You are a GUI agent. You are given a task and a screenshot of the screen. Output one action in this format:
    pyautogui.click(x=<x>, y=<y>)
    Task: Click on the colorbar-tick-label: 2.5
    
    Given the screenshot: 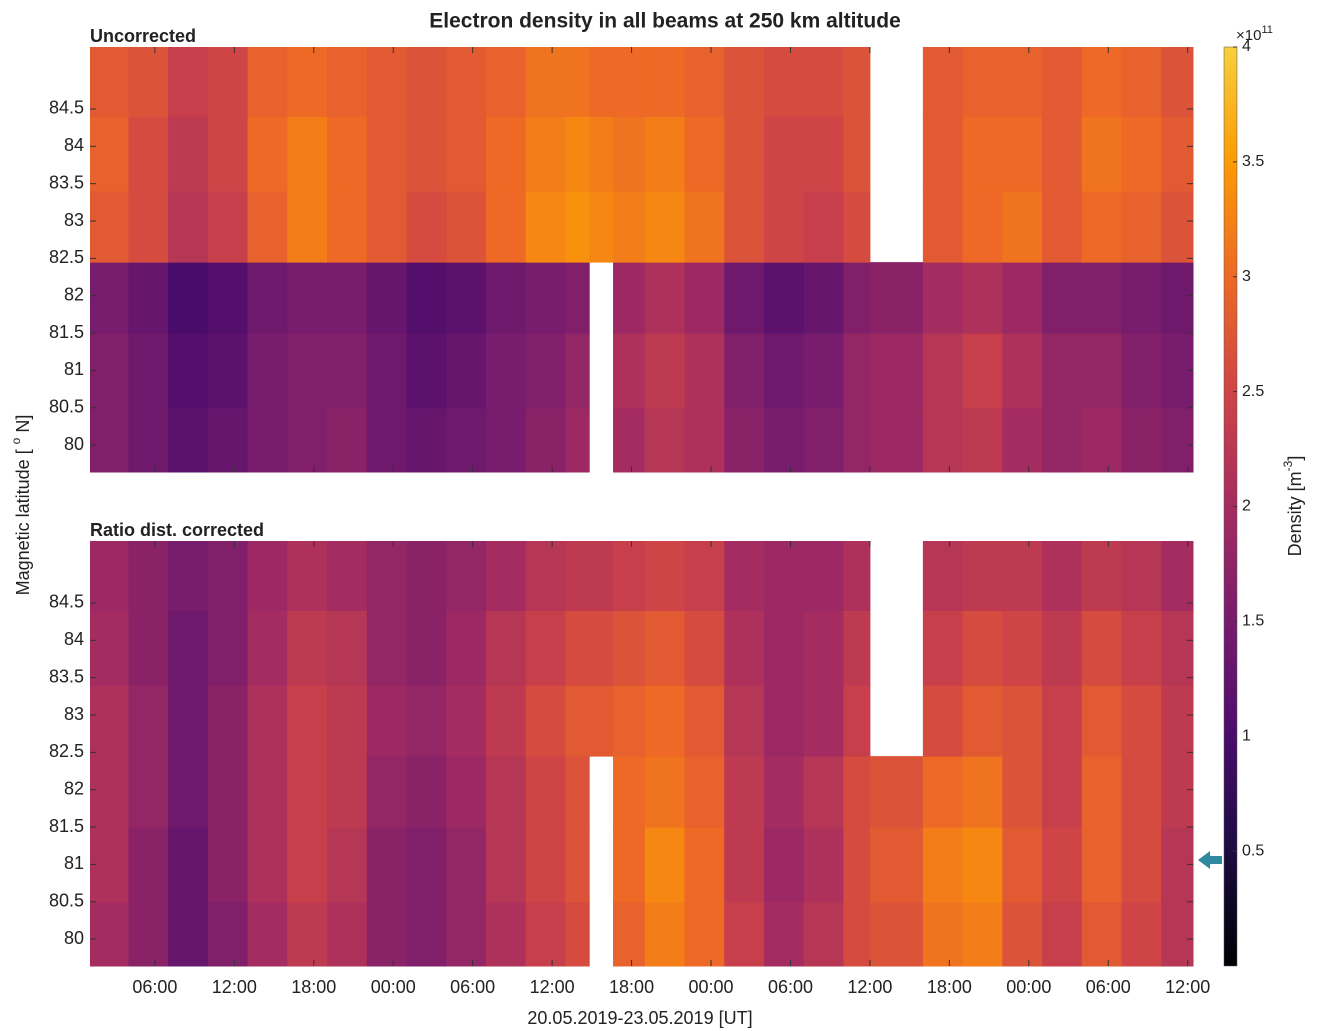 What is the action you would take?
    pyautogui.click(x=1253, y=391)
    